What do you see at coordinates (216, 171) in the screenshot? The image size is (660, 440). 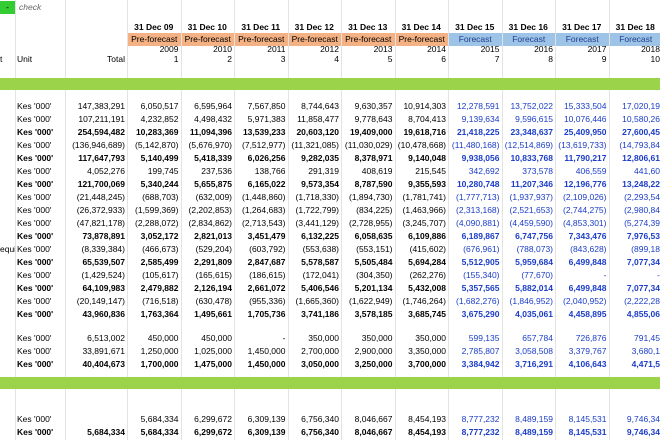 I see `value-cell: 237,536` at bounding box center [216, 171].